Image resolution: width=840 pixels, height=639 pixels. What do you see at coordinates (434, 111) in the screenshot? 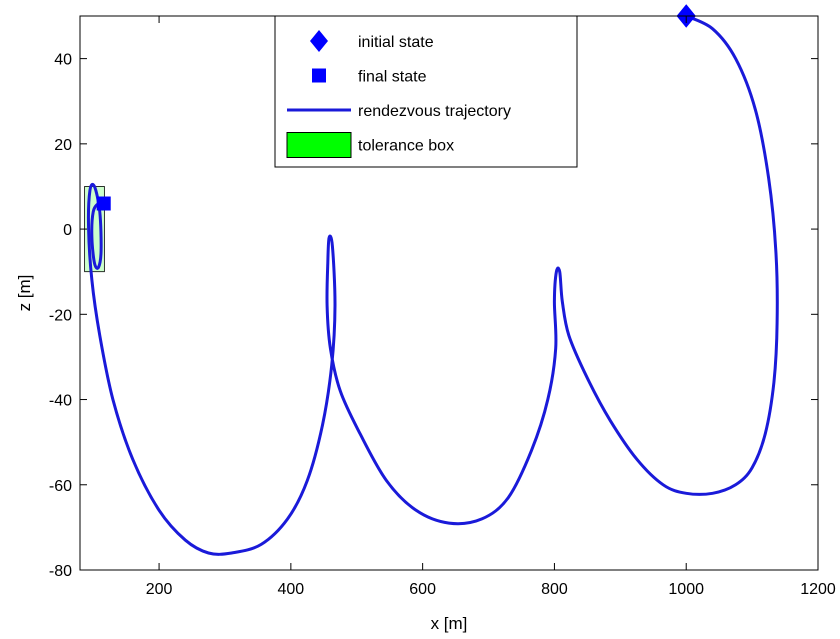
I see `legend-label: rendezvous trajectory` at bounding box center [434, 111].